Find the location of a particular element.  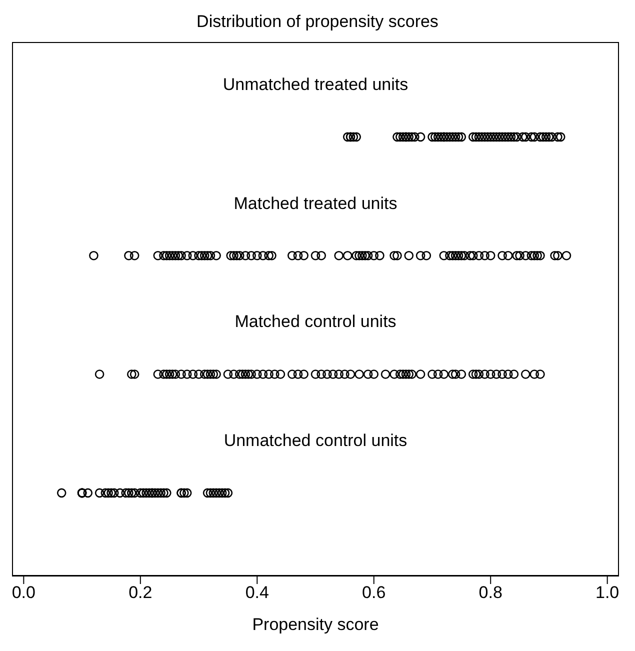

y-tick-label: Unmatched treated units is located at coordinates (316, 84).